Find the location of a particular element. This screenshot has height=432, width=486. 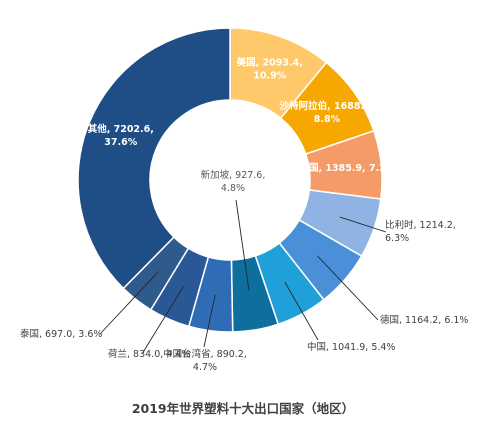

slice-label-8: 中国台湾省, 890.2, 4.7% is located at coordinates (205, 360).